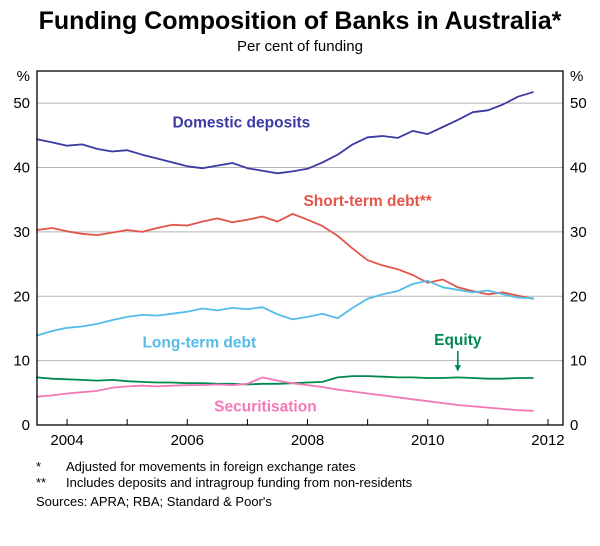 The image size is (600, 546). I want to click on y-axis-unit-left: %, so click(23, 76).